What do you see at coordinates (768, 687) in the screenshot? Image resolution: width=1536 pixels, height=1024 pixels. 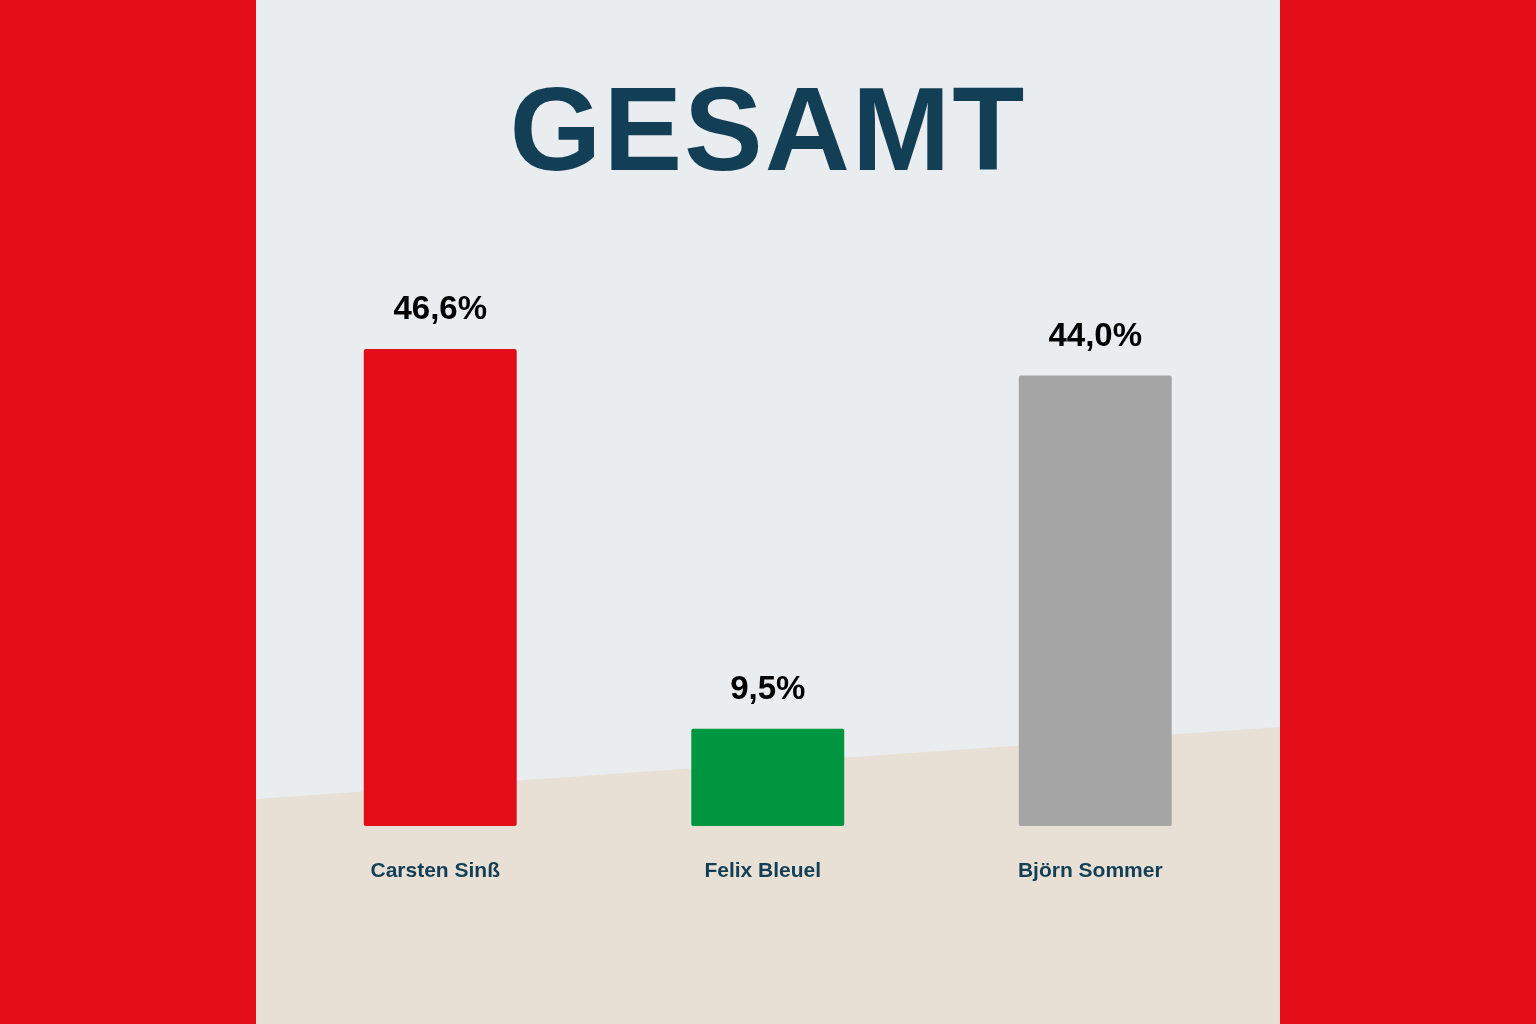 I see `data-label: 9,5%` at bounding box center [768, 687].